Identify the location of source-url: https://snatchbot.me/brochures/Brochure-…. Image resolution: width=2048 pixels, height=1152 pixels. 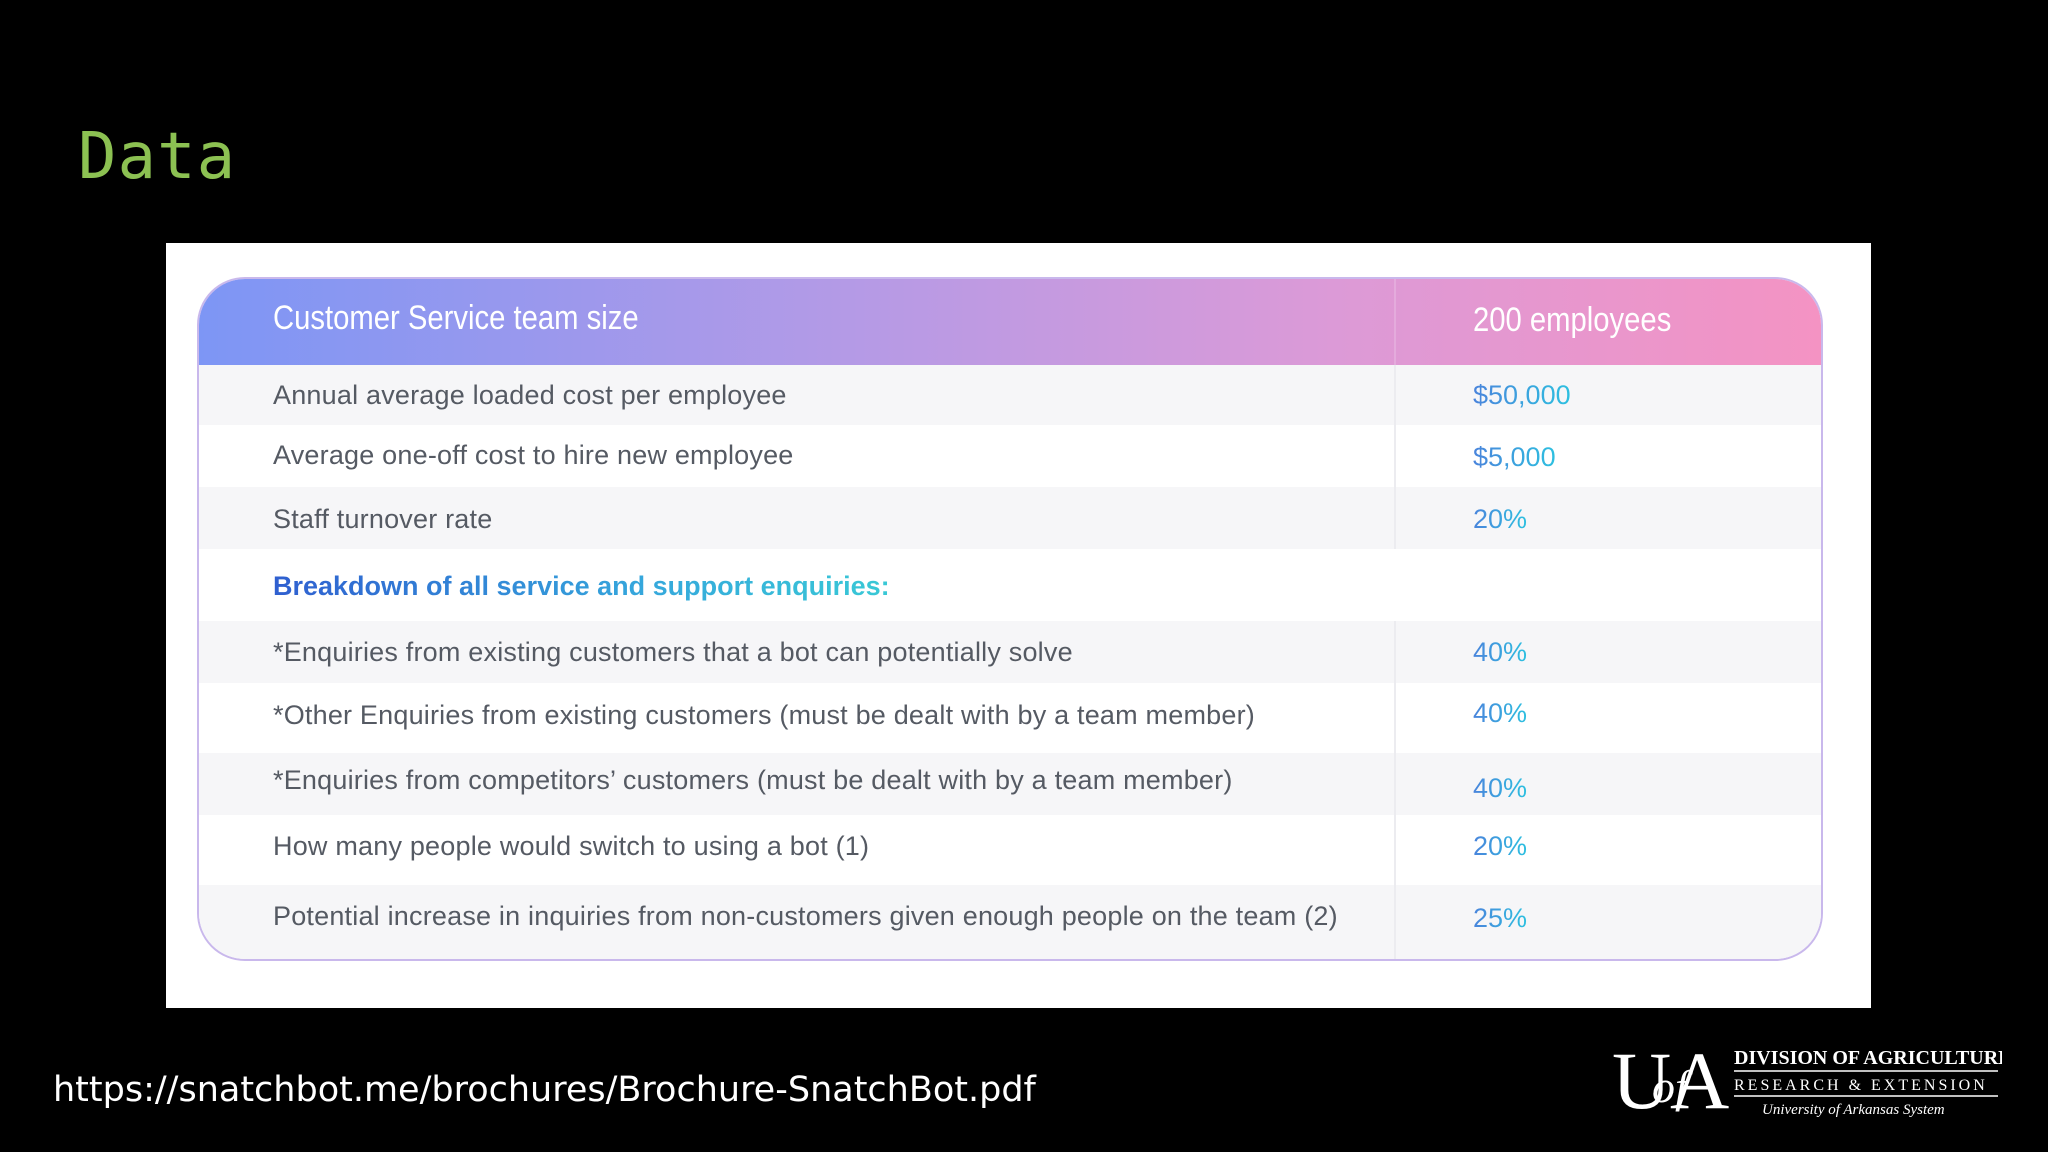
(544, 1090).